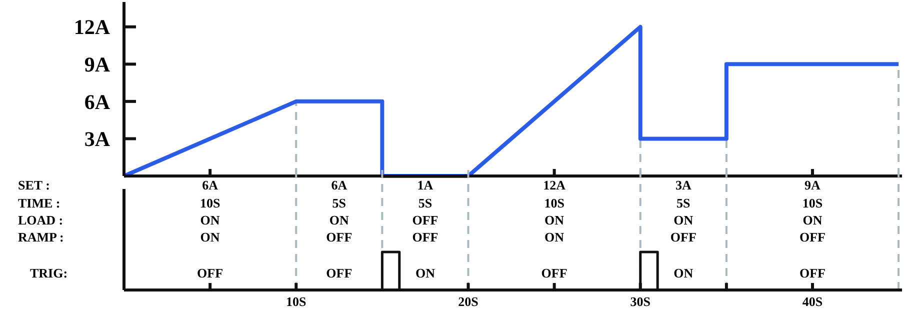 The width and height of the screenshot is (910, 320). I want to click on category-label: LOAD :, so click(41, 220).